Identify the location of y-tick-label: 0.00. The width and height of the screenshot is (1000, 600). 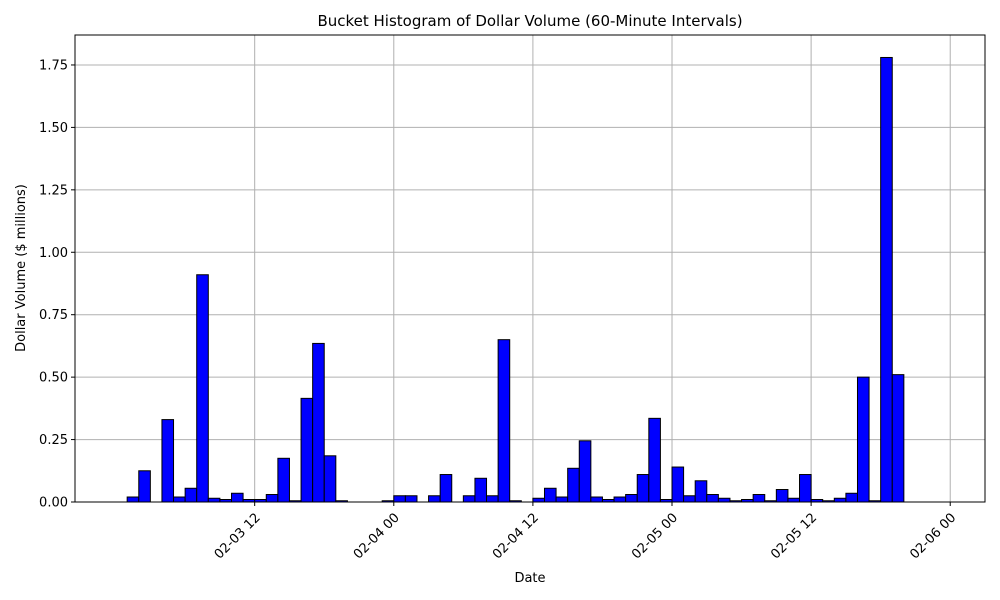
(53, 503).